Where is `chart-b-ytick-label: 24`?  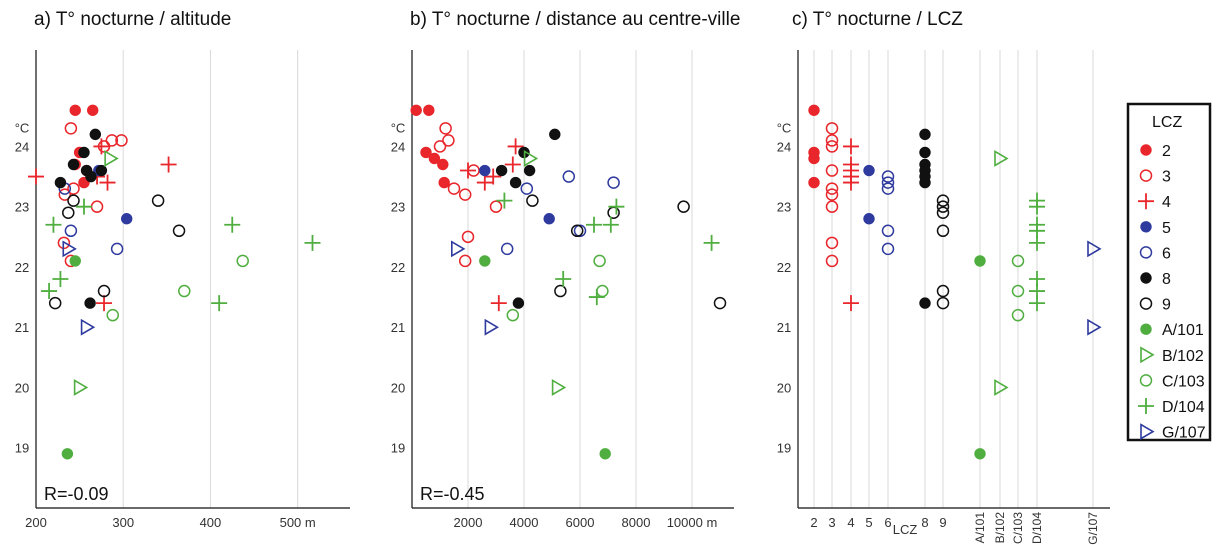
chart-b-ytick-label: 24 is located at coordinates (398, 146).